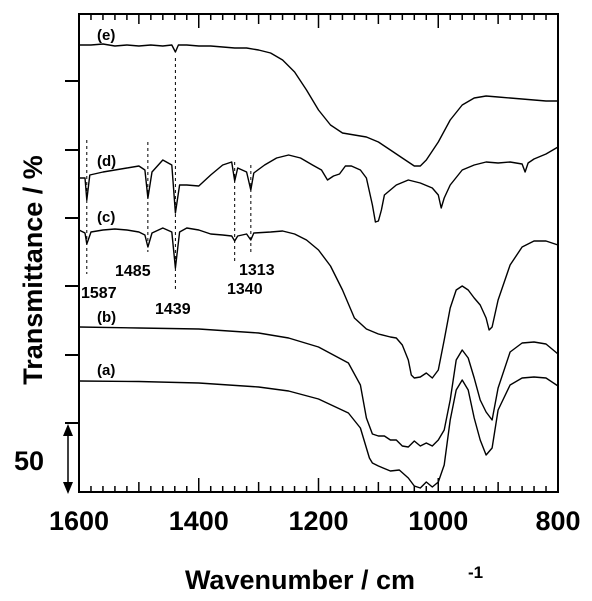 Image resolution: width=592 pixels, height=601 pixels. I want to click on peak-marker-lines, so click(169, 175).